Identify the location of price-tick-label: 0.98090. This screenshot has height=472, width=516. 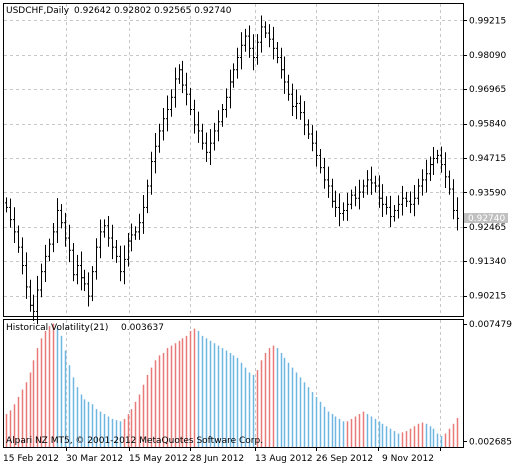
(487, 56).